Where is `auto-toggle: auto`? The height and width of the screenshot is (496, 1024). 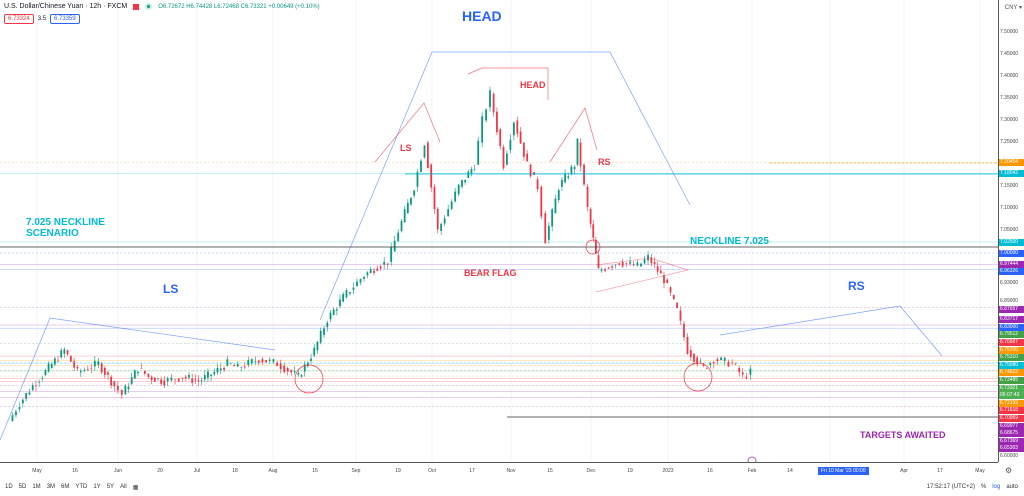
auto-toggle: auto is located at coordinates (1012, 487).